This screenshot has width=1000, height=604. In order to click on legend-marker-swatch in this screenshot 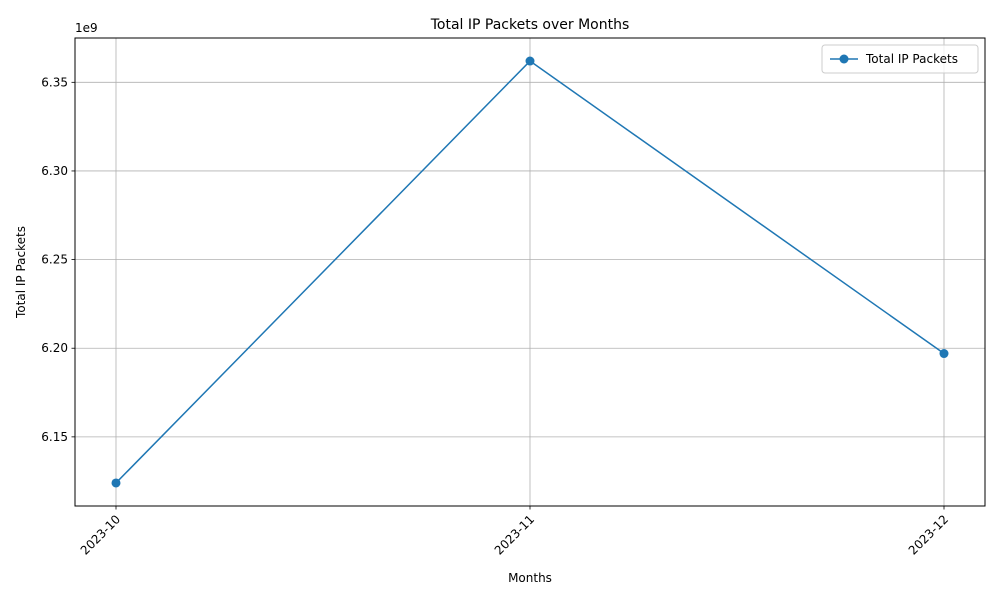, I will do `click(844, 59)`.